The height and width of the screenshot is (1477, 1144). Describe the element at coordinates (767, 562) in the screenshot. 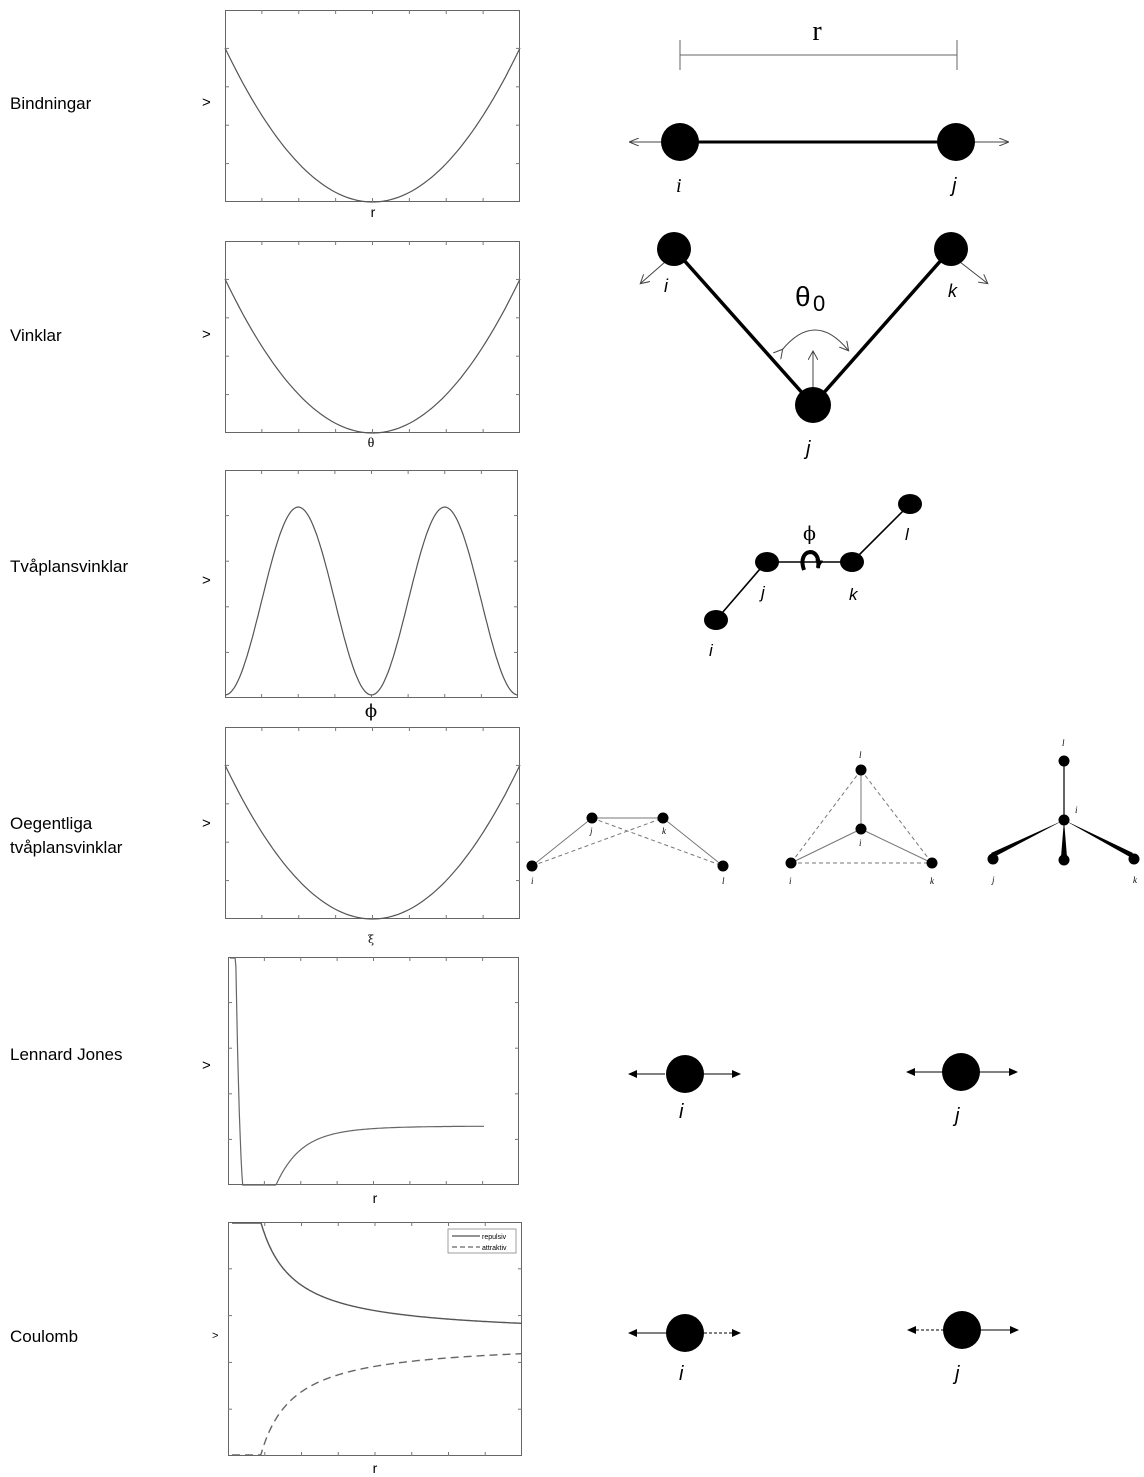

I see `atom-j-dihedral` at that location.